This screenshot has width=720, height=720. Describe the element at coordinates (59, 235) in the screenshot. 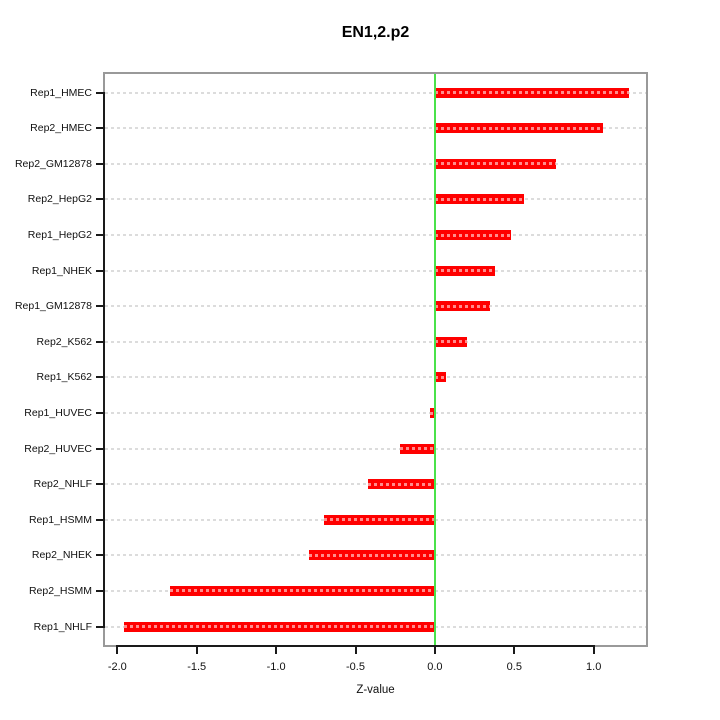

I see `y-axis-label: Rep1_HepG2` at that location.